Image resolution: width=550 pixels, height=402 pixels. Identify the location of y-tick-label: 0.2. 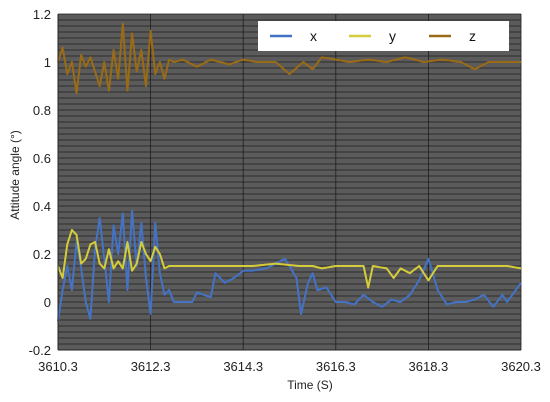
(42, 254).